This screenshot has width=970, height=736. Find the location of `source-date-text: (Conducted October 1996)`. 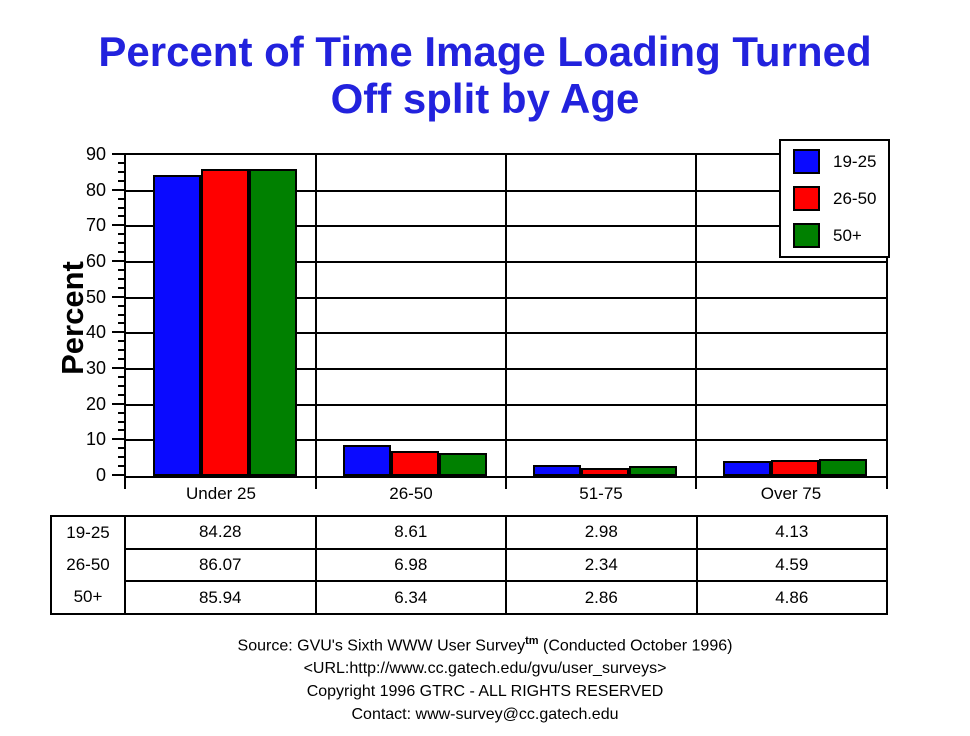

source-date-text: (Conducted October 1996) is located at coordinates (635, 646).